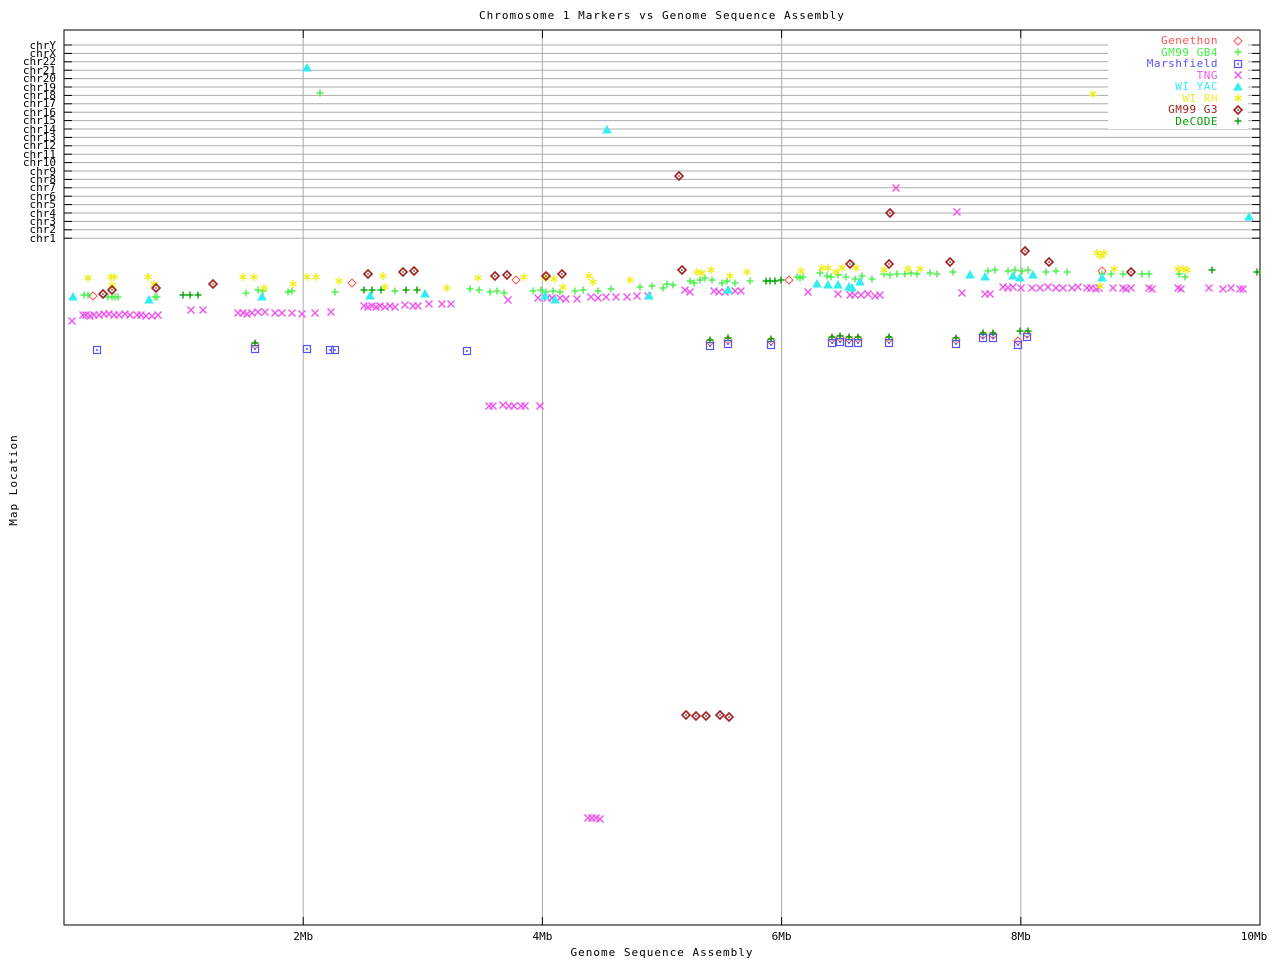 This screenshot has width=1280, height=960. Describe the element at coordinates (39, 154) in the screenshot. I see `chr-label-chr11: chr11` at that location.